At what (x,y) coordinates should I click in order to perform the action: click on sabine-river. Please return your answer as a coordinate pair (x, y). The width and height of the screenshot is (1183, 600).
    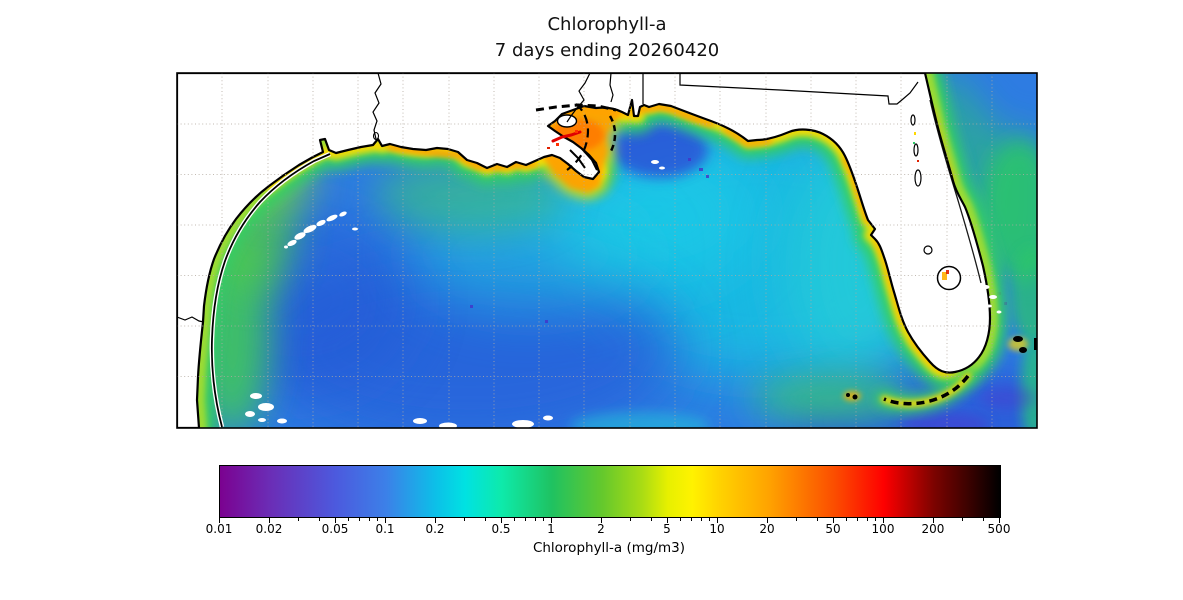
    Looking at the image, I should click on (377, 106).